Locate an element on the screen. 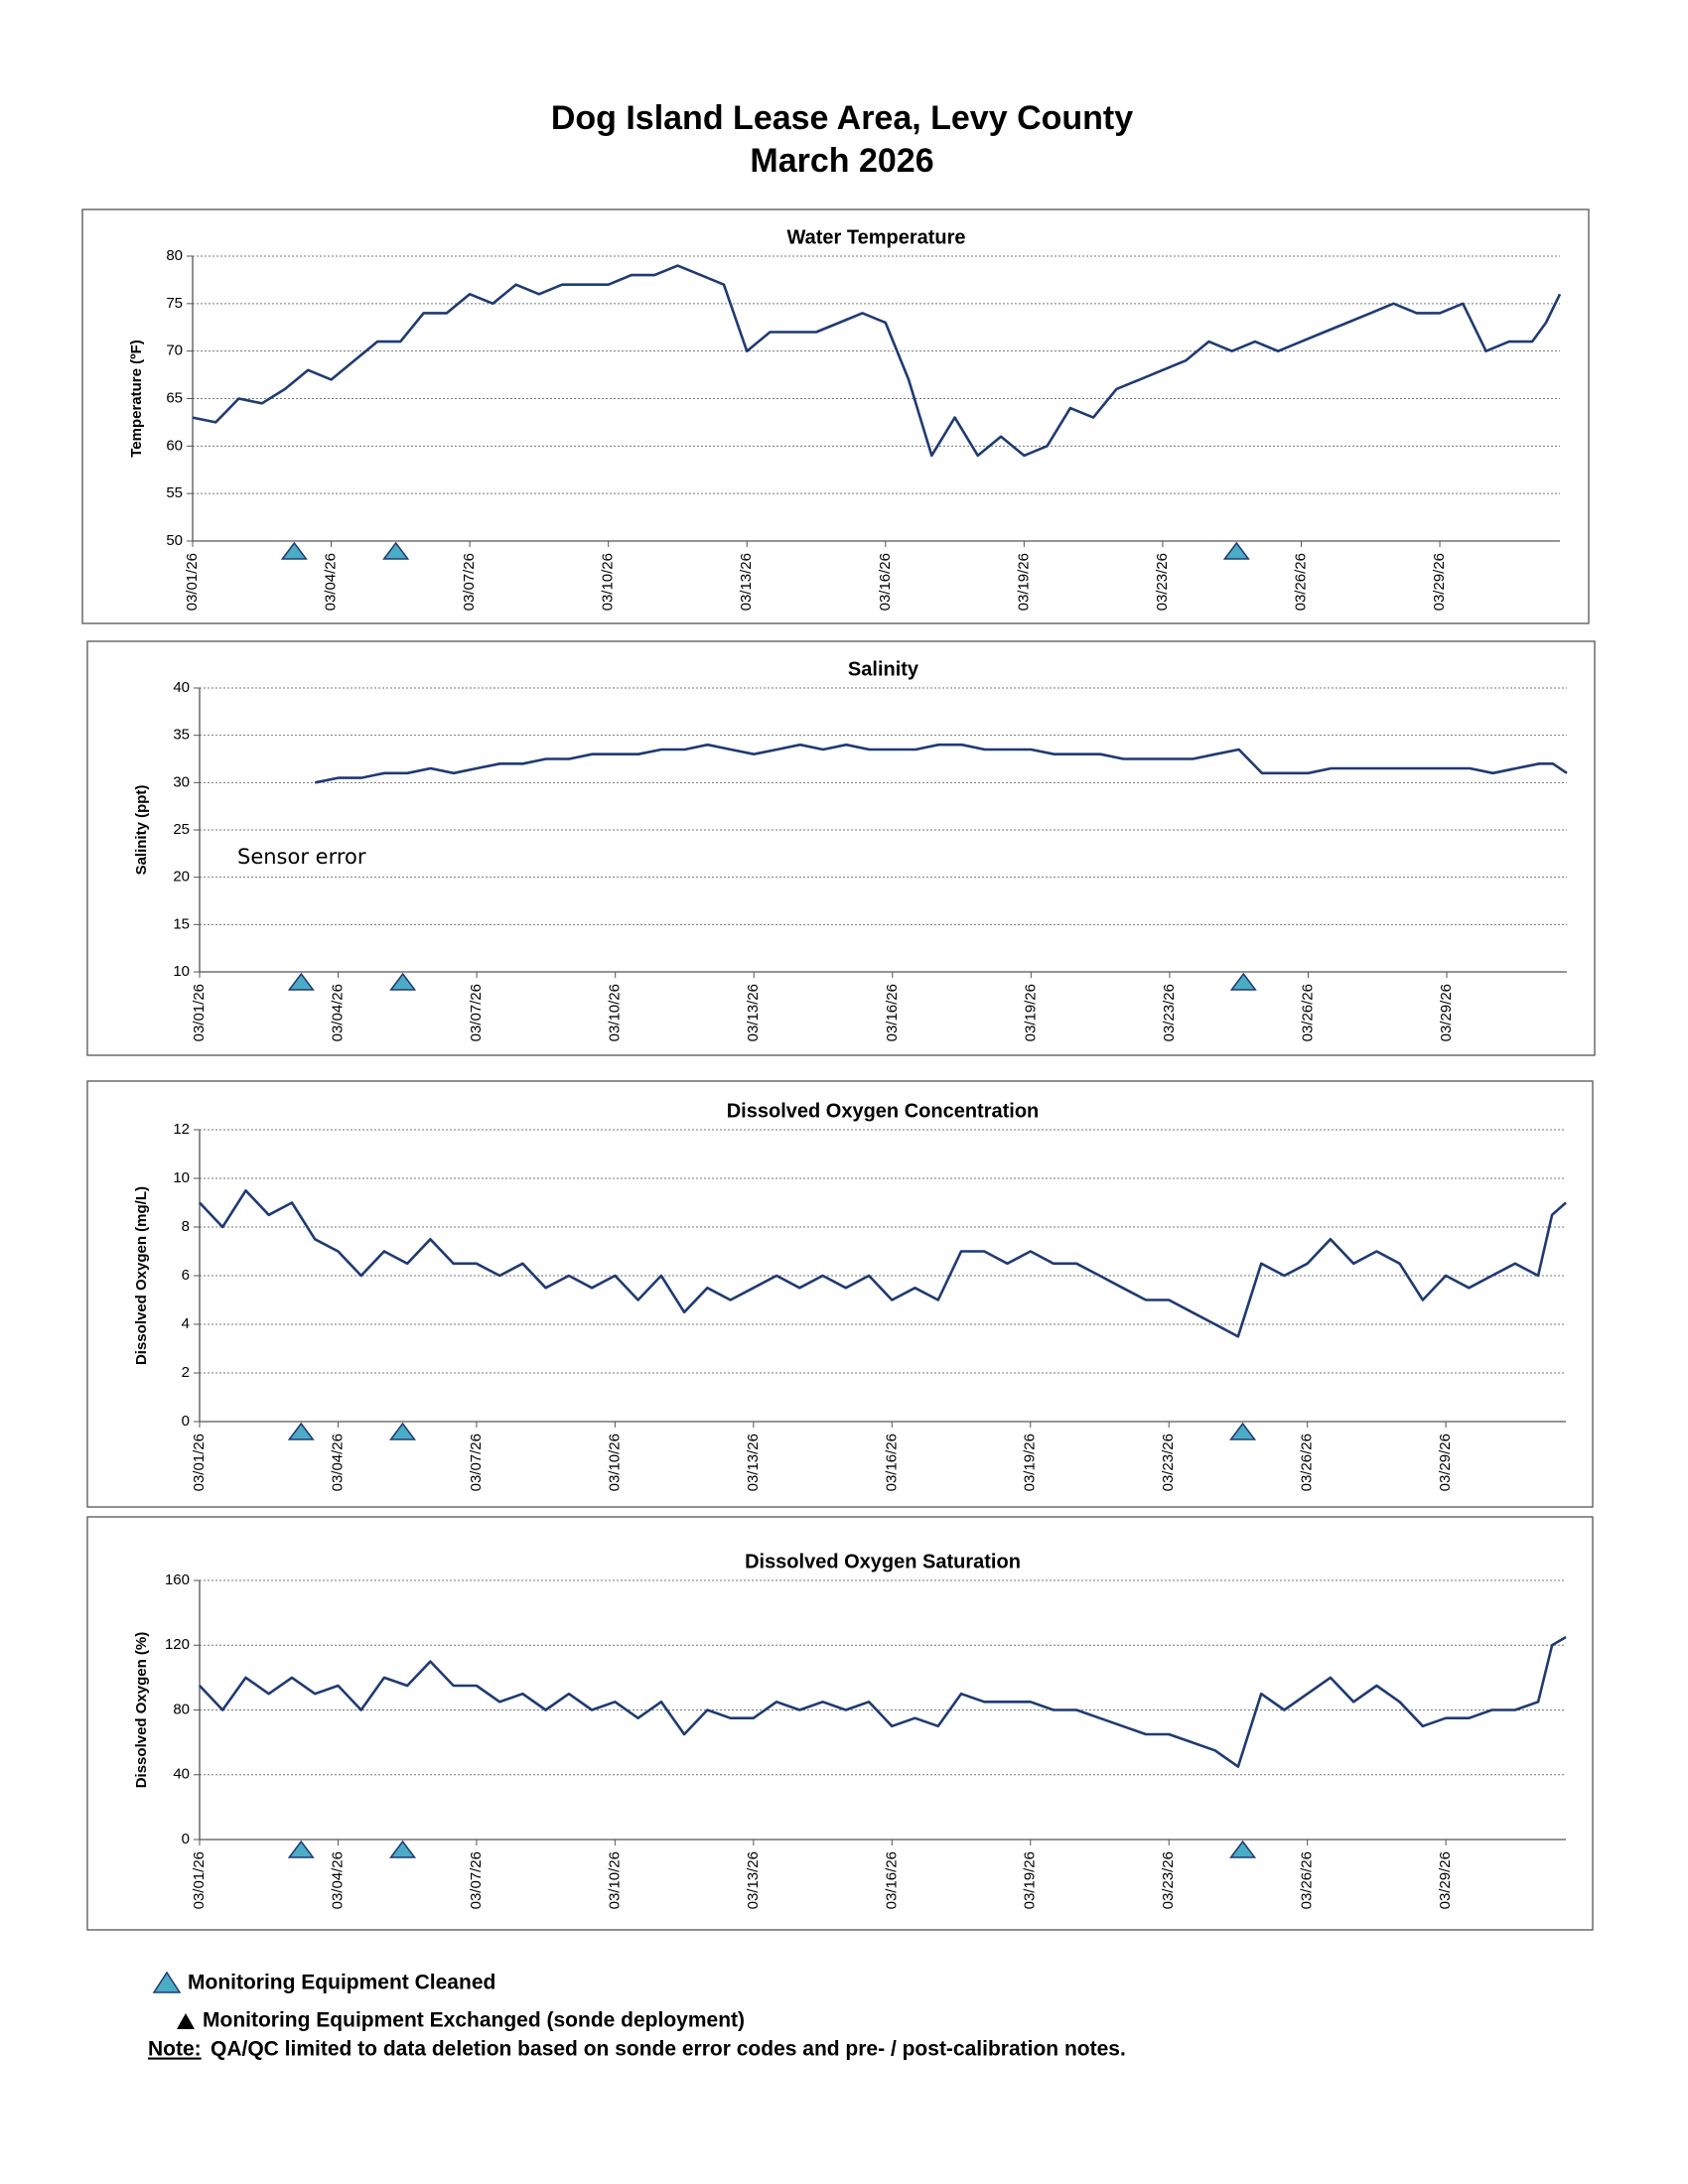  y-tick-label: 20 is located at coordinates (181, 877).